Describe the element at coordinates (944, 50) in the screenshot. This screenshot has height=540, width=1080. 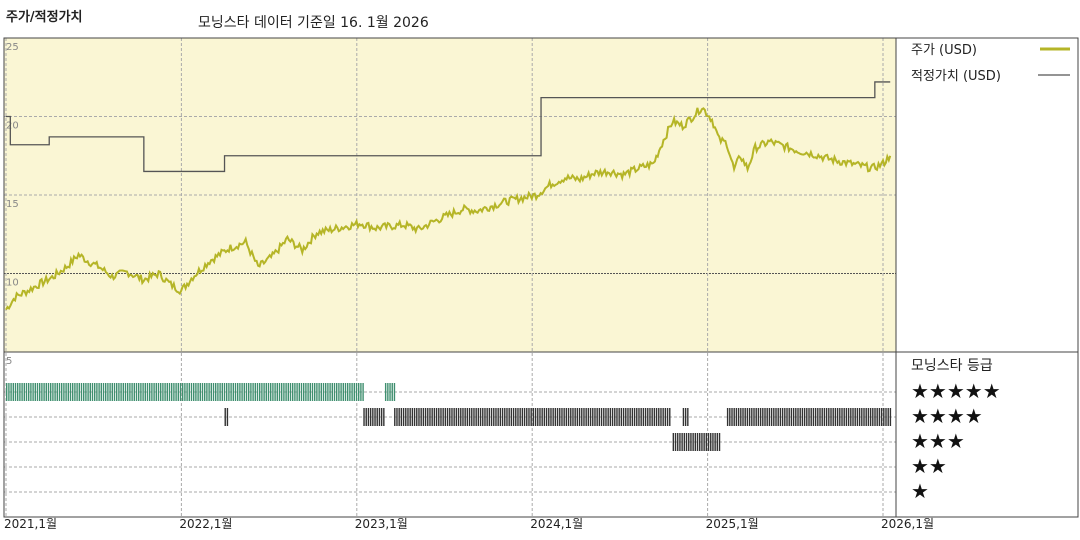
I see `legend-price-label: 주가 (USD)` at that location.